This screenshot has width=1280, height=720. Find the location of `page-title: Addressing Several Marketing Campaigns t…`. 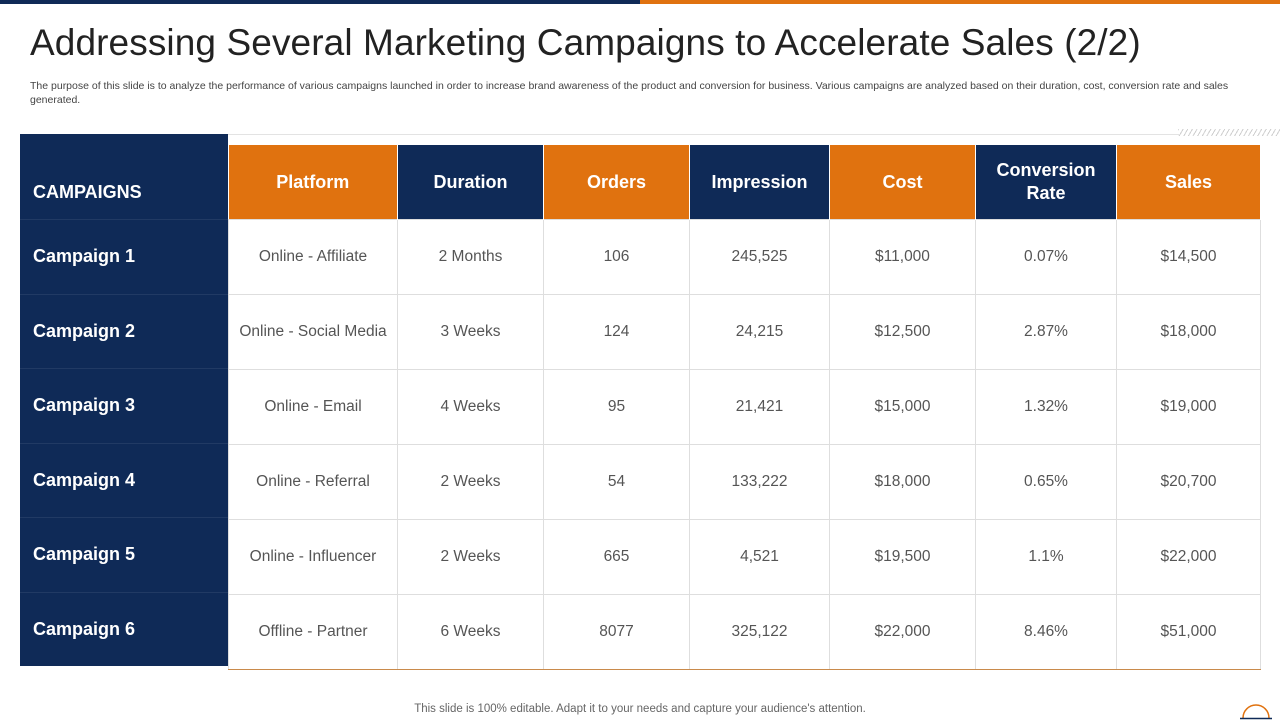

page-title: Addressing Several Marketing Campaigns t… is located at coordinates (585, 42).